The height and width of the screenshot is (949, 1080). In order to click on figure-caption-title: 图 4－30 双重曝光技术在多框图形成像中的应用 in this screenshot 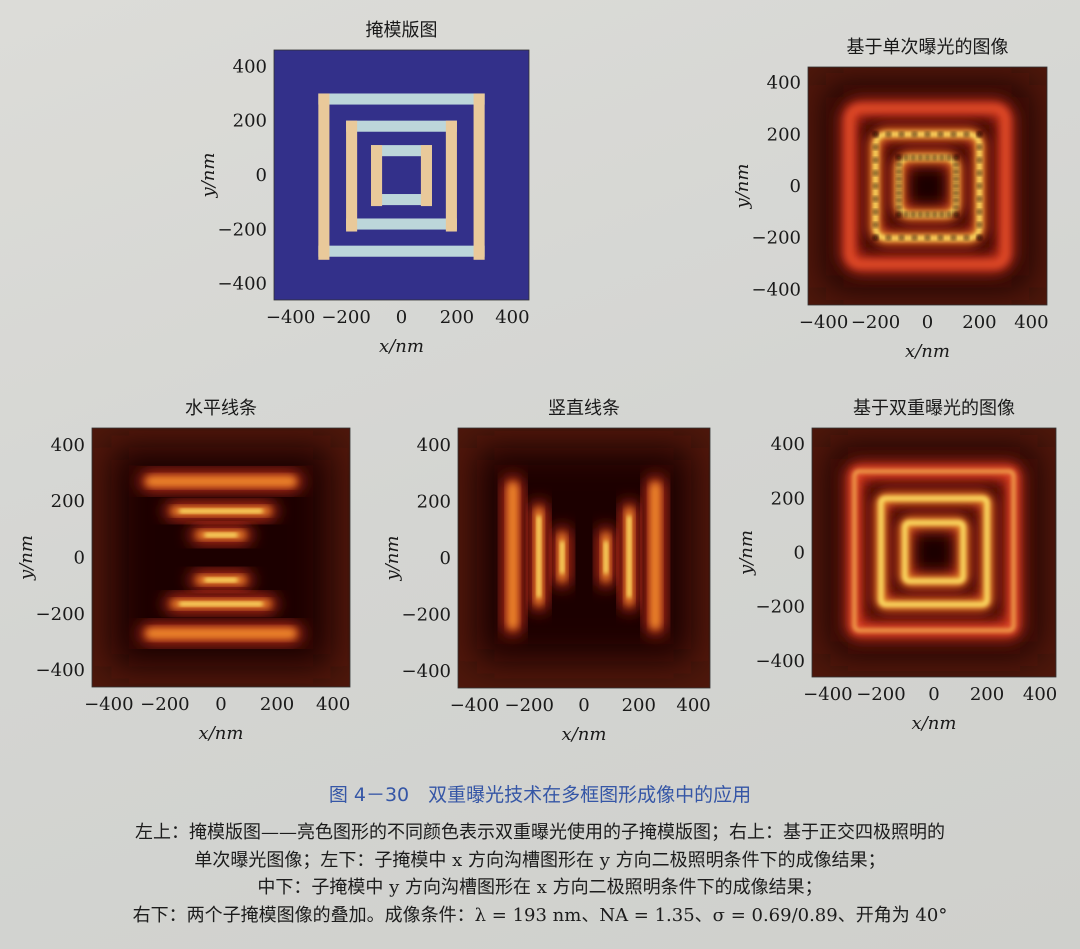, I will do `click(540, 795)`.